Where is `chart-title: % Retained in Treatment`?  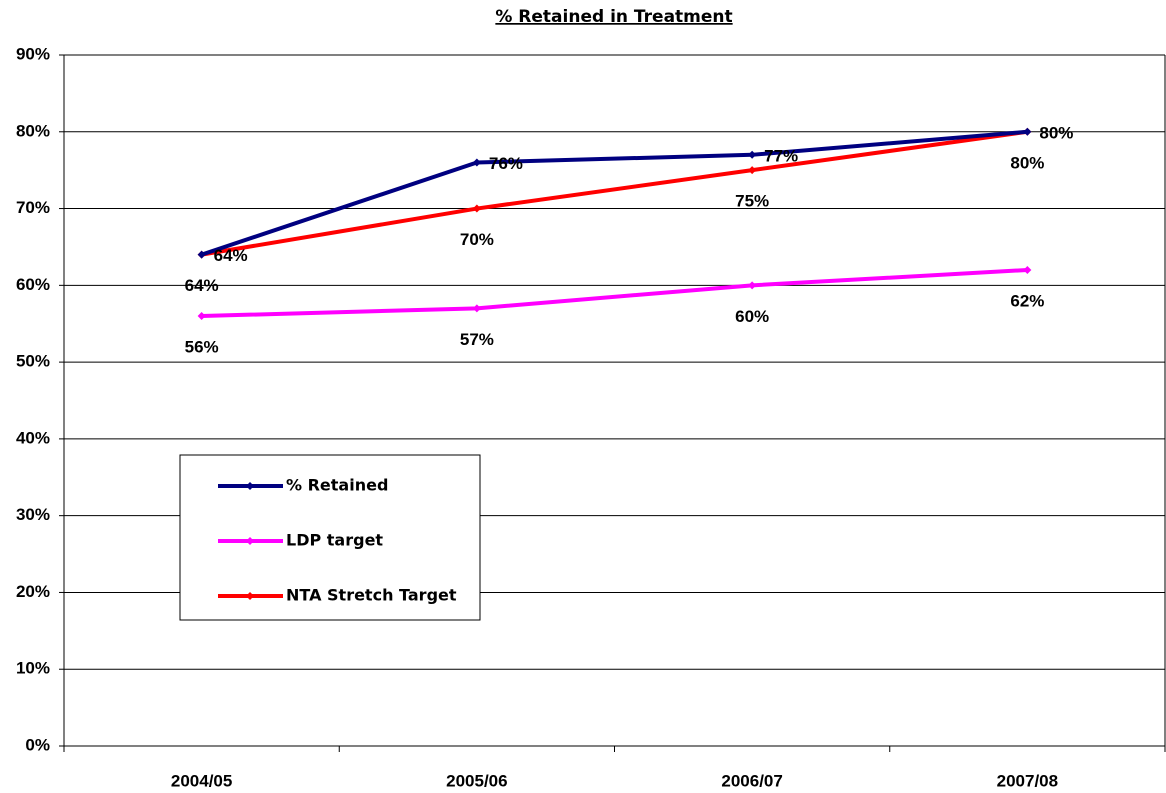
chart-title: % Retained in Treatment is located at coordinates (613, 17).